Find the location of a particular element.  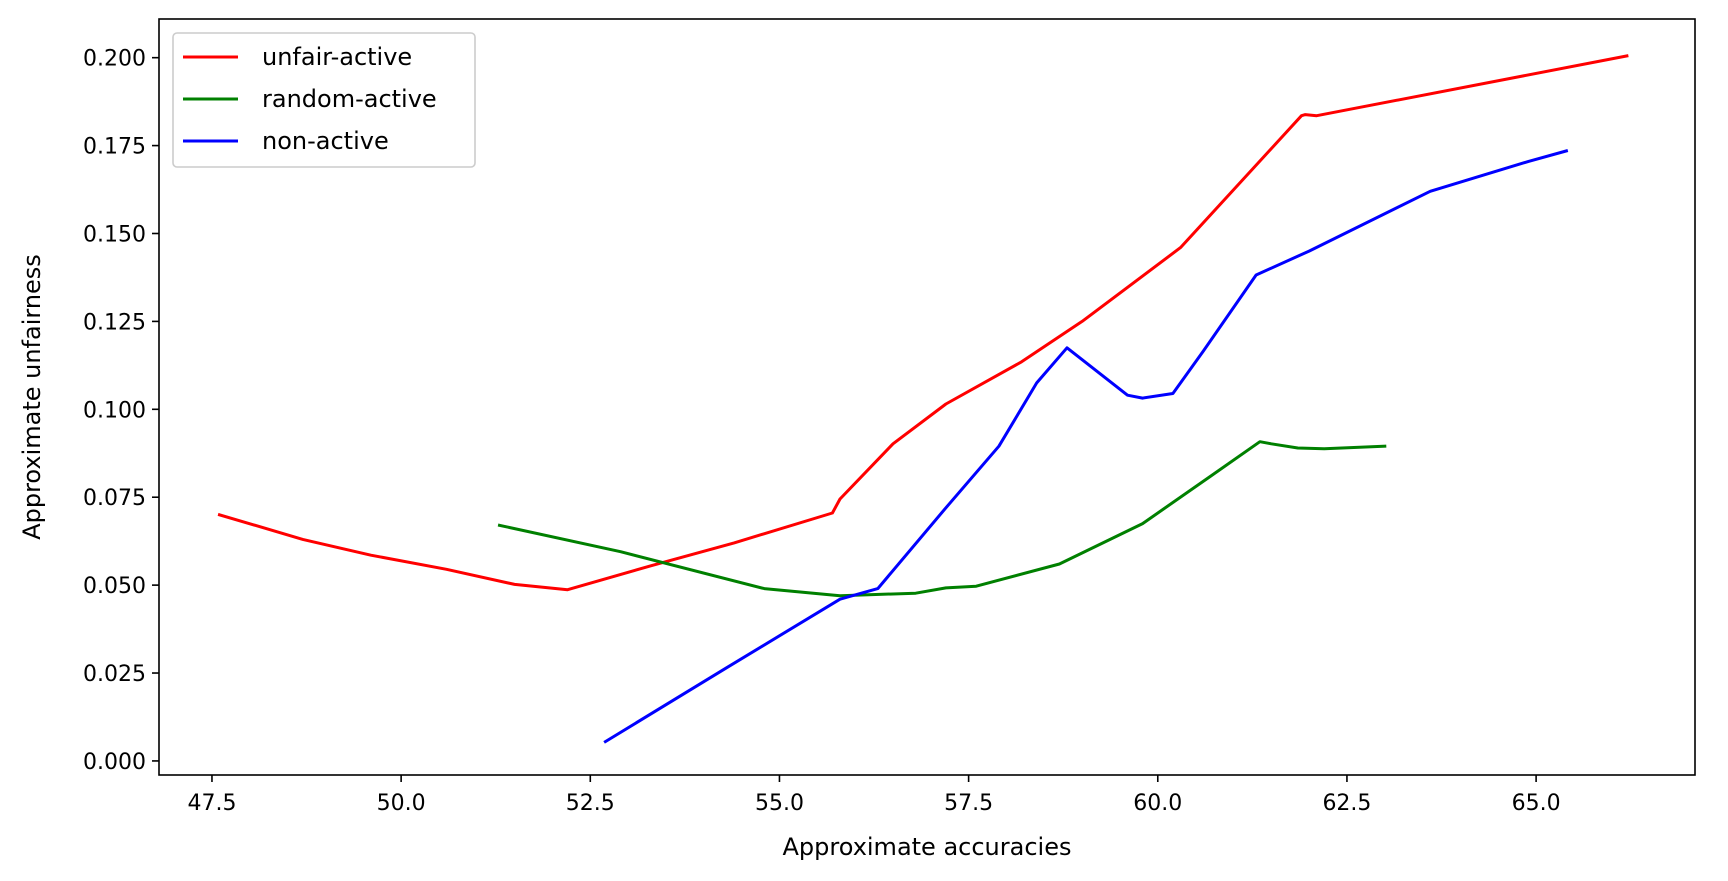

y-tick-label: 0.000 is located at coordinates (114, 762).